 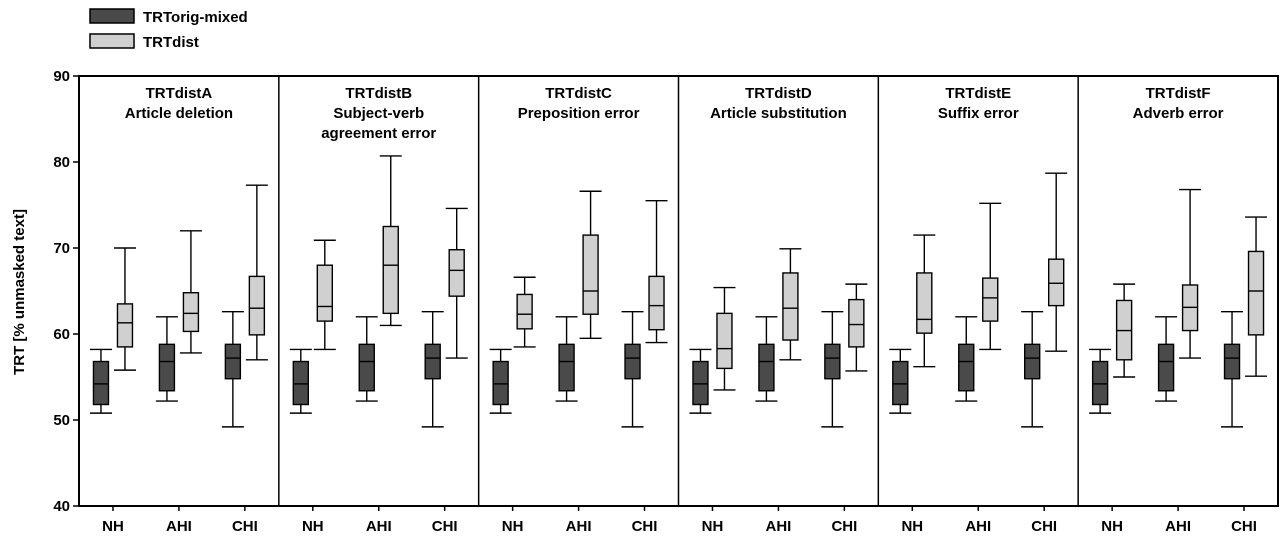 I want to click on legend-swatch-trtorig-mixed, so click(x=112, y=16).